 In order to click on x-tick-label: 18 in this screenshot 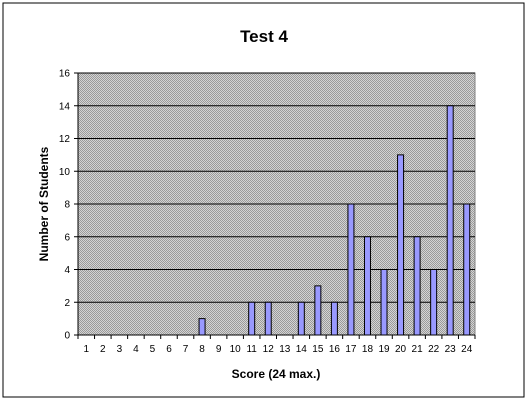, I will do `click(368, 349)`.